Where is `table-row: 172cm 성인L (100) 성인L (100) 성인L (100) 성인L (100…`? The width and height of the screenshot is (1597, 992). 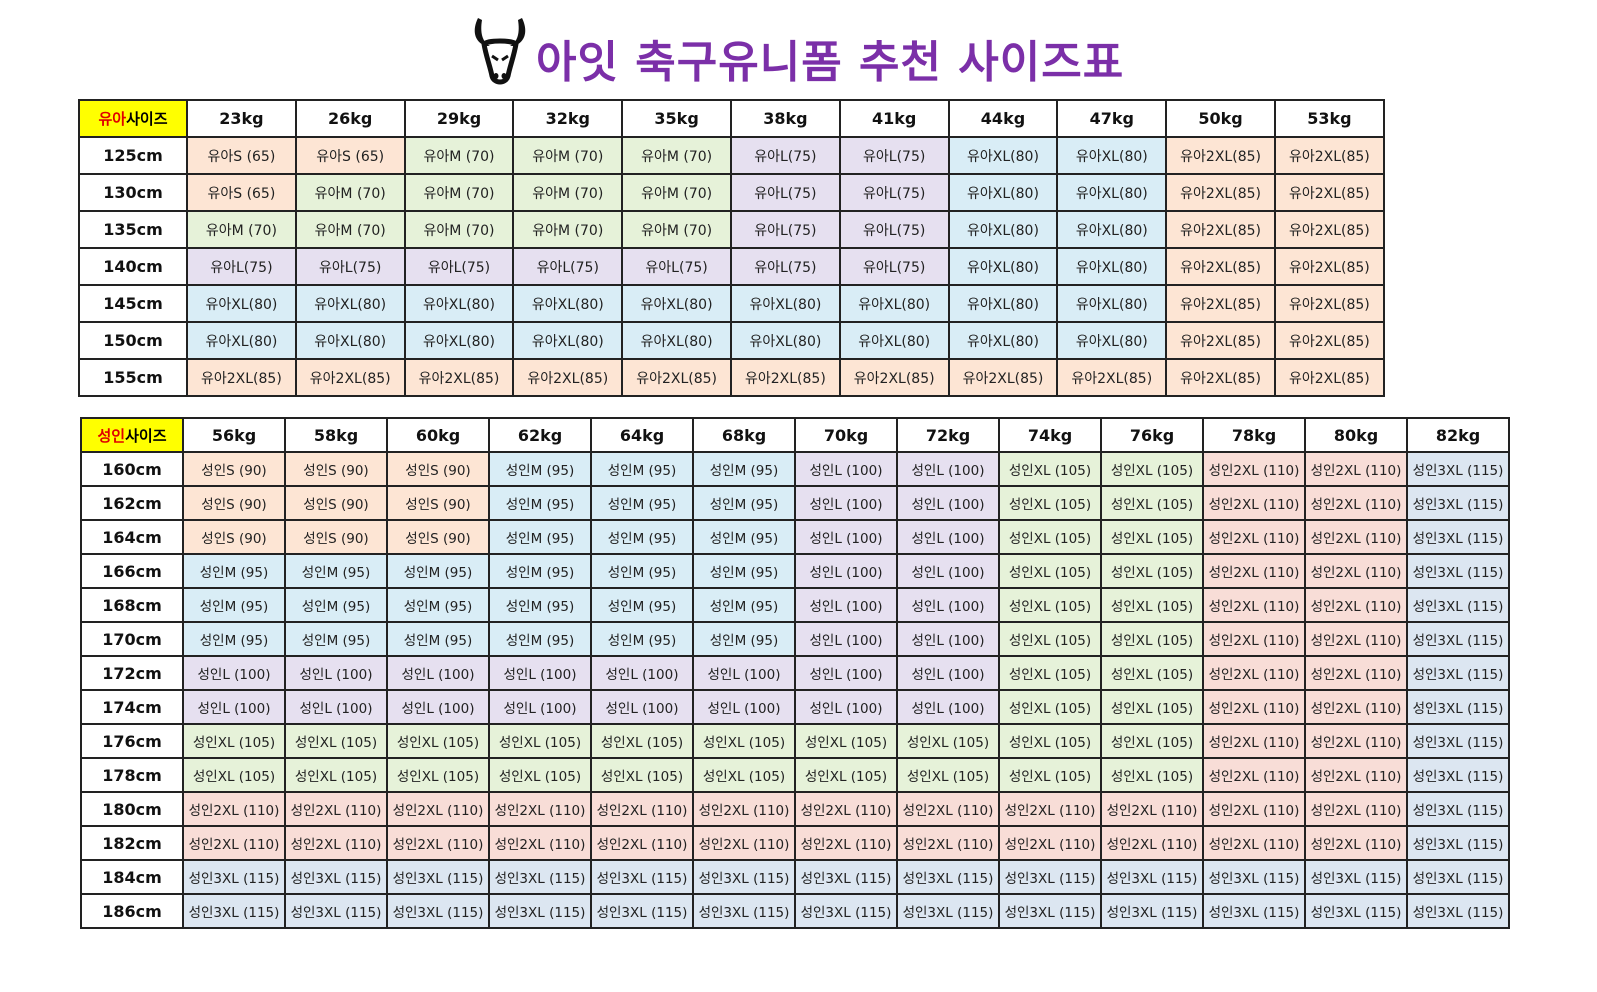 table-row: 172cm 성인L (100) 성인L (100) 성인L (100) 성인L (100… is located at coordinates (795, 673).